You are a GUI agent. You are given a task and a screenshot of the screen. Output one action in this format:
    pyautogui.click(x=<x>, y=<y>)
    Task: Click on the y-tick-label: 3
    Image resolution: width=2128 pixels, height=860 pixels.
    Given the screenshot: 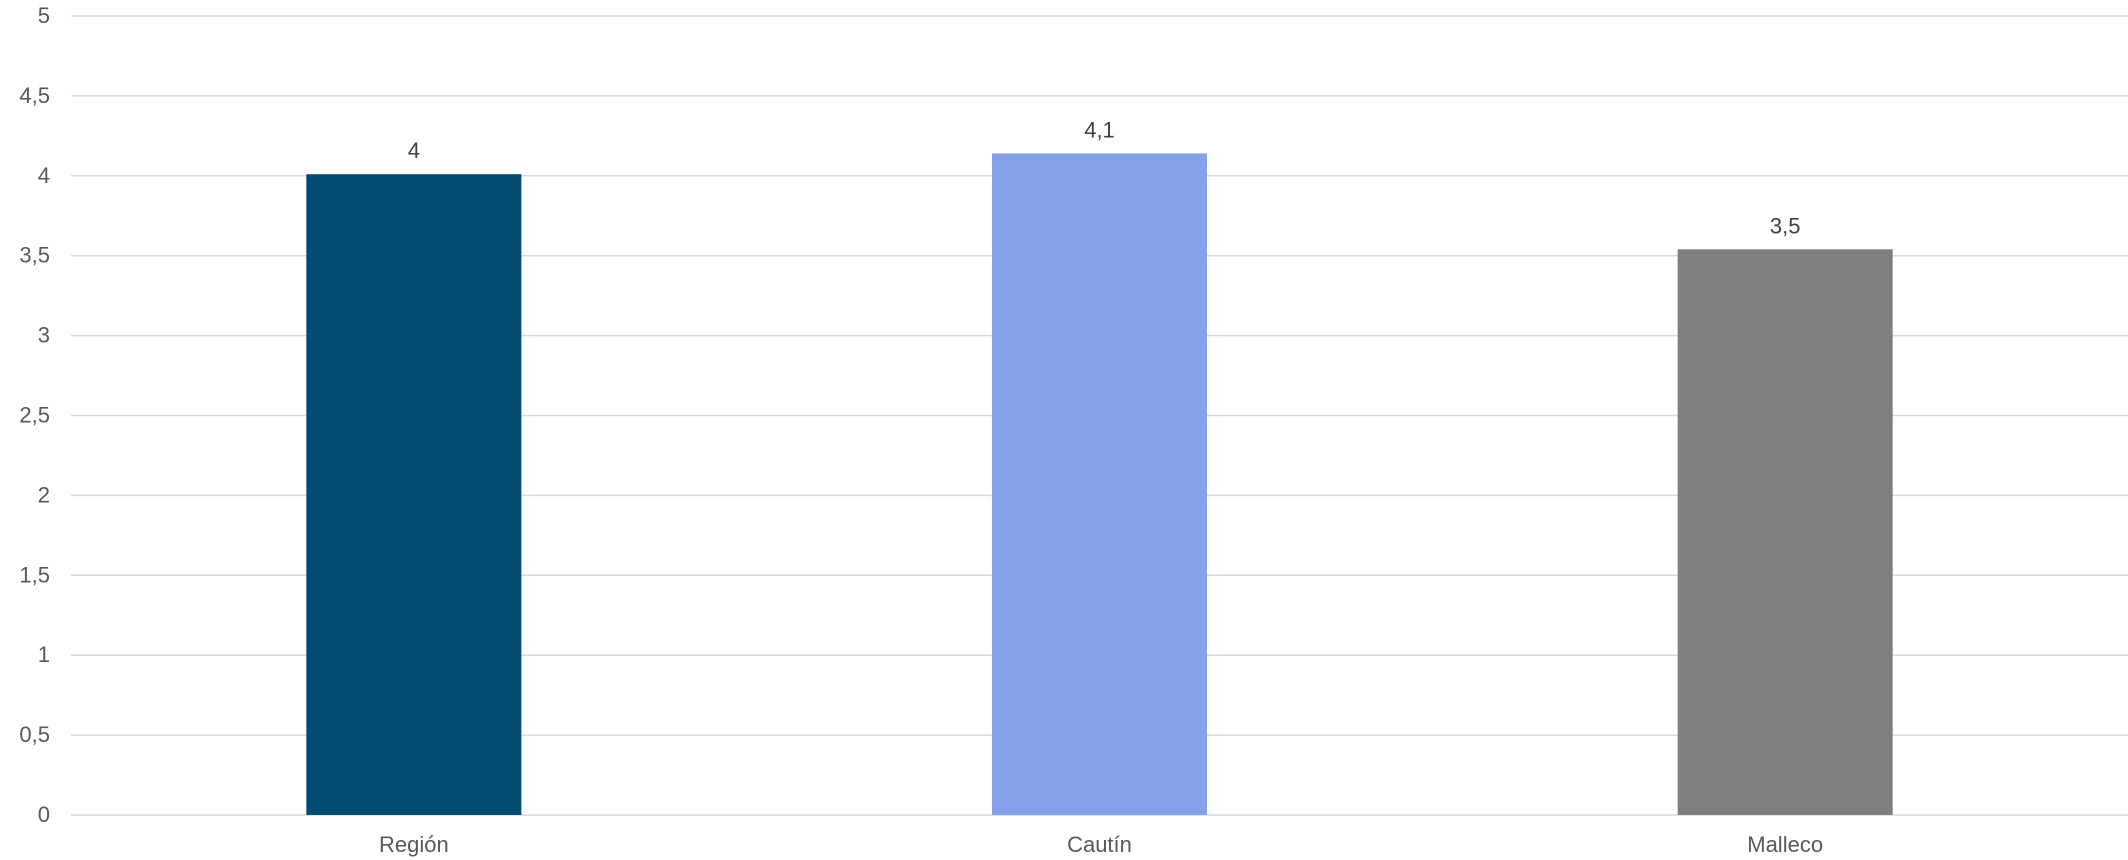 What is the action you would take?
    pyautogui.click(x=44, y=335)
    